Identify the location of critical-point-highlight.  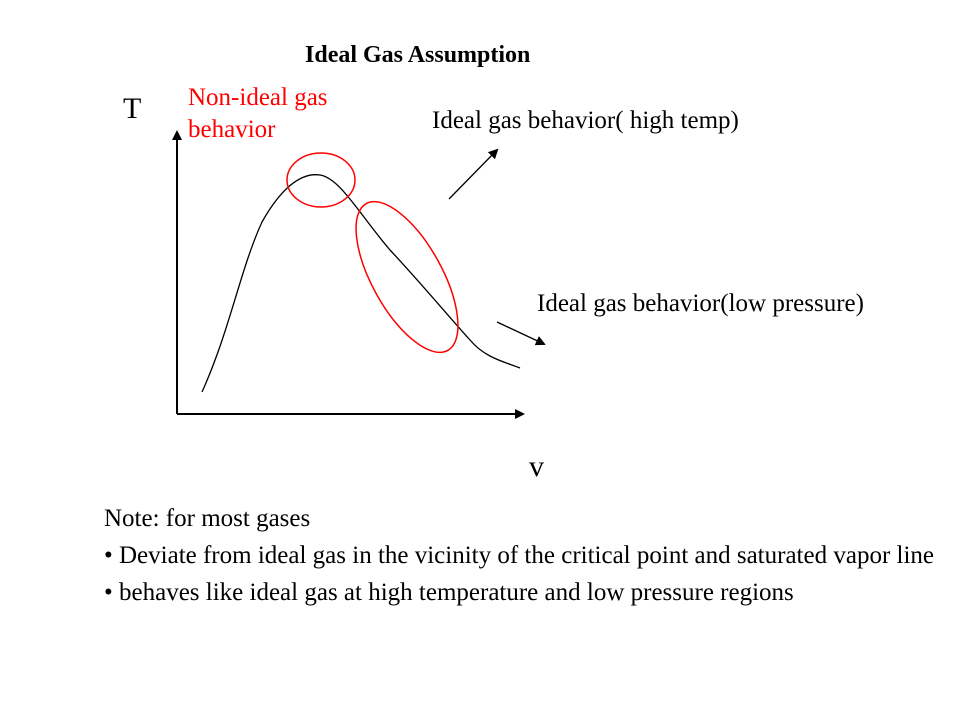
(321, 180).